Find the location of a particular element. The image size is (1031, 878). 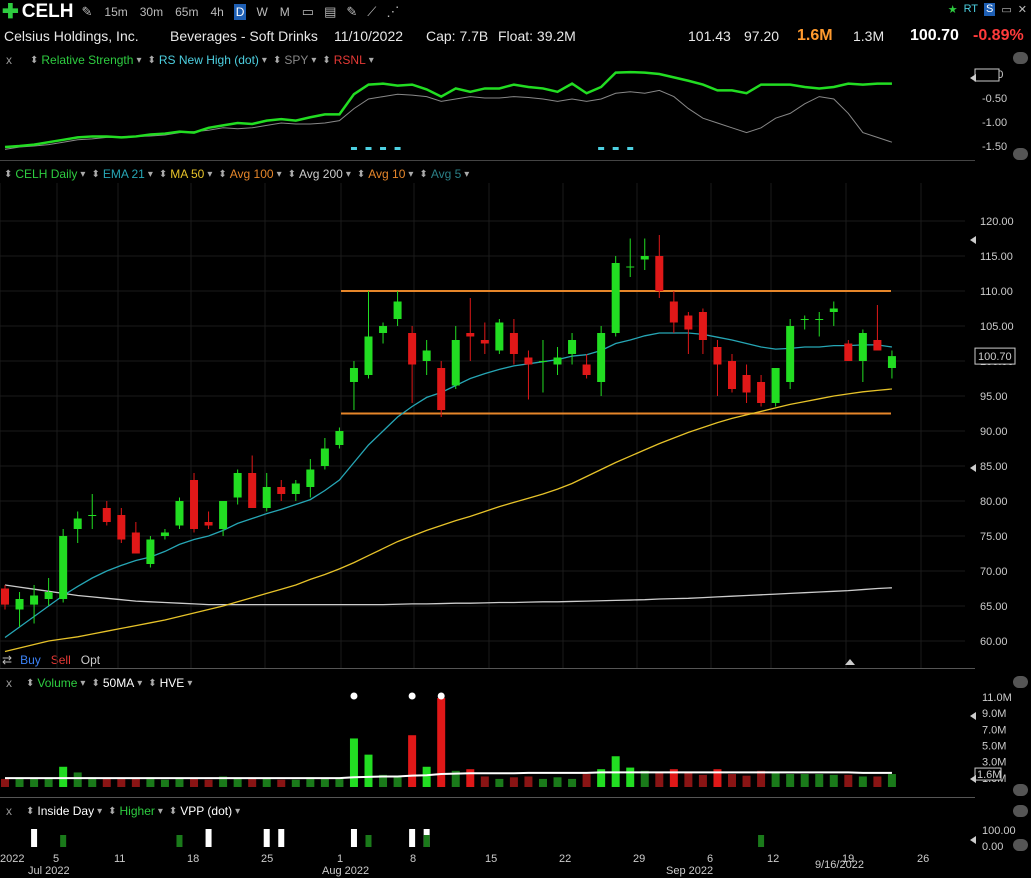

inside-legend-item-1: ⬍ Higher ▾ is located at coordinates (135, 811).